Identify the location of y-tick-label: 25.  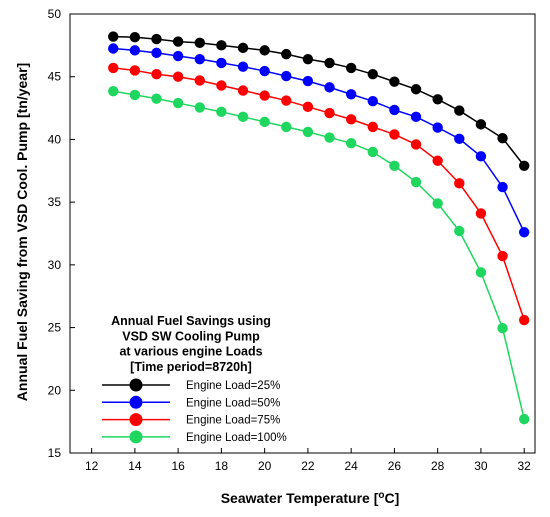
(55, 328).